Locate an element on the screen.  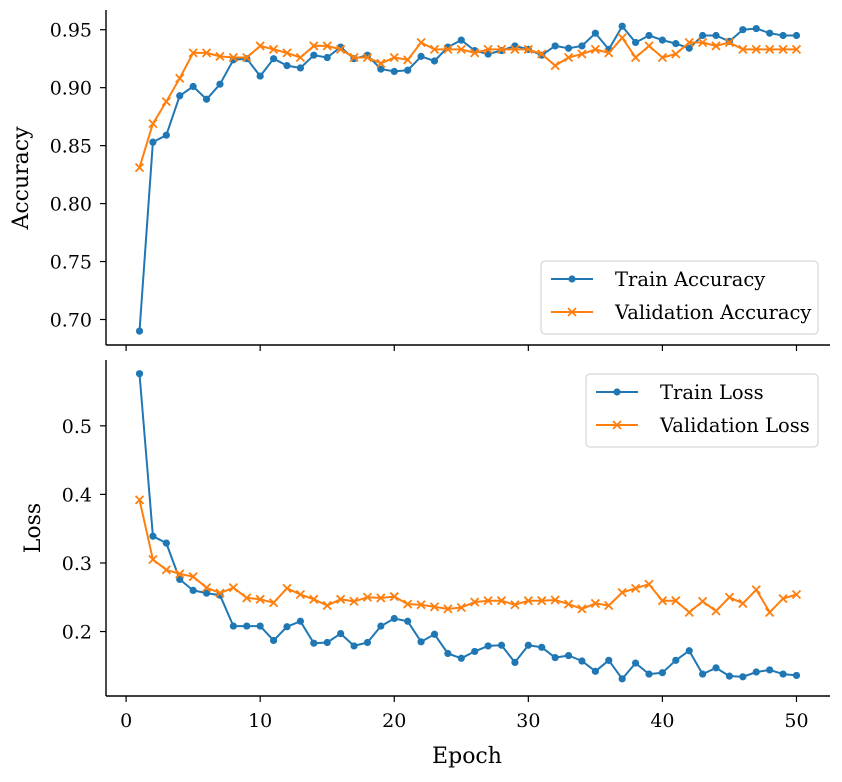
legend-label: Validation Accuracy is located at coordinates (712, 312).